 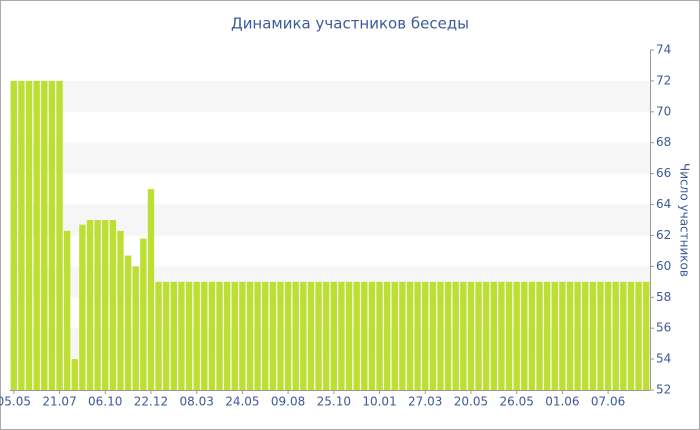 I want to click on y-tick-label: 64, so click(x=663, y=204).